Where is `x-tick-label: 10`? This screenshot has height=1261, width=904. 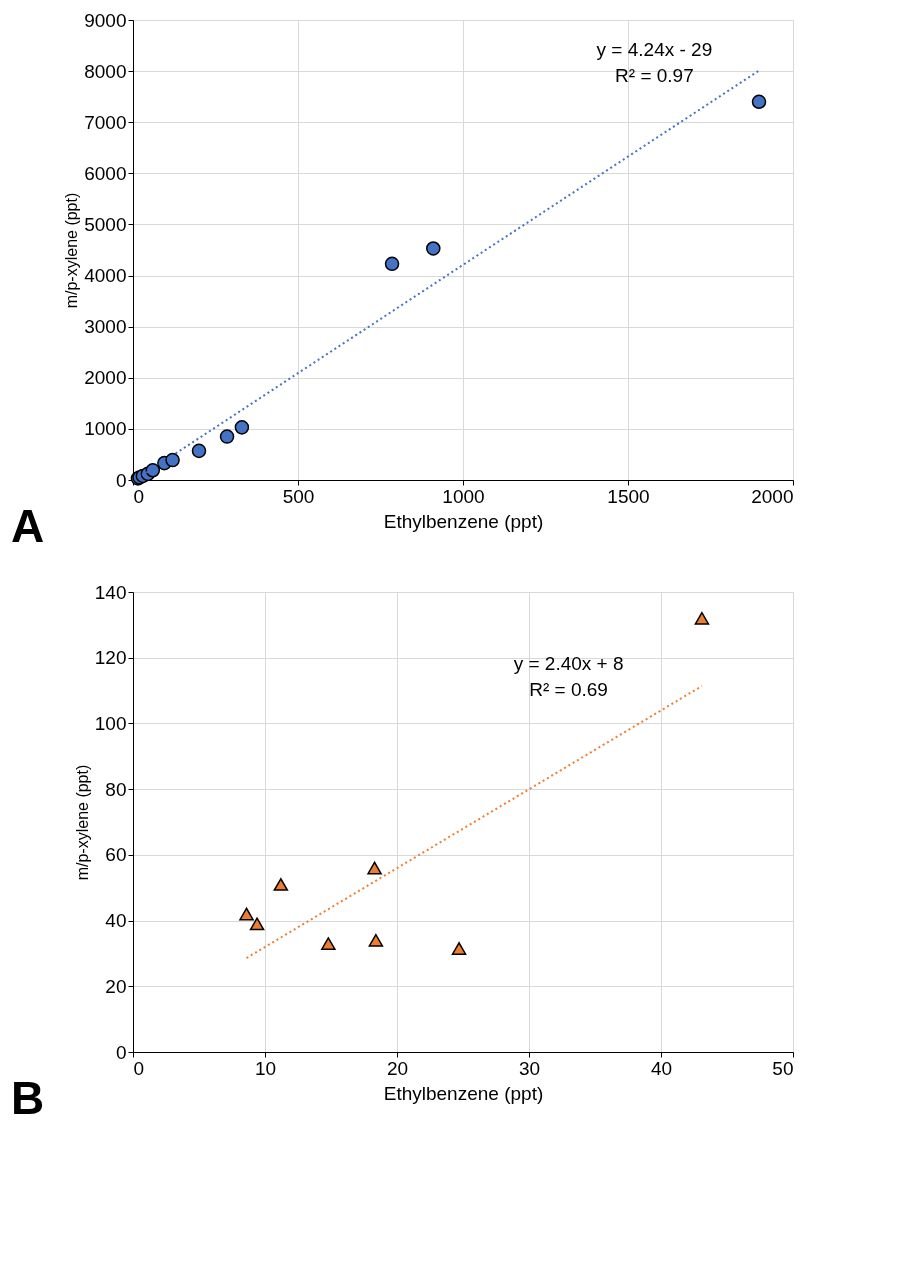
x-tick-label: 10 is located at coordinates (265, 1068).